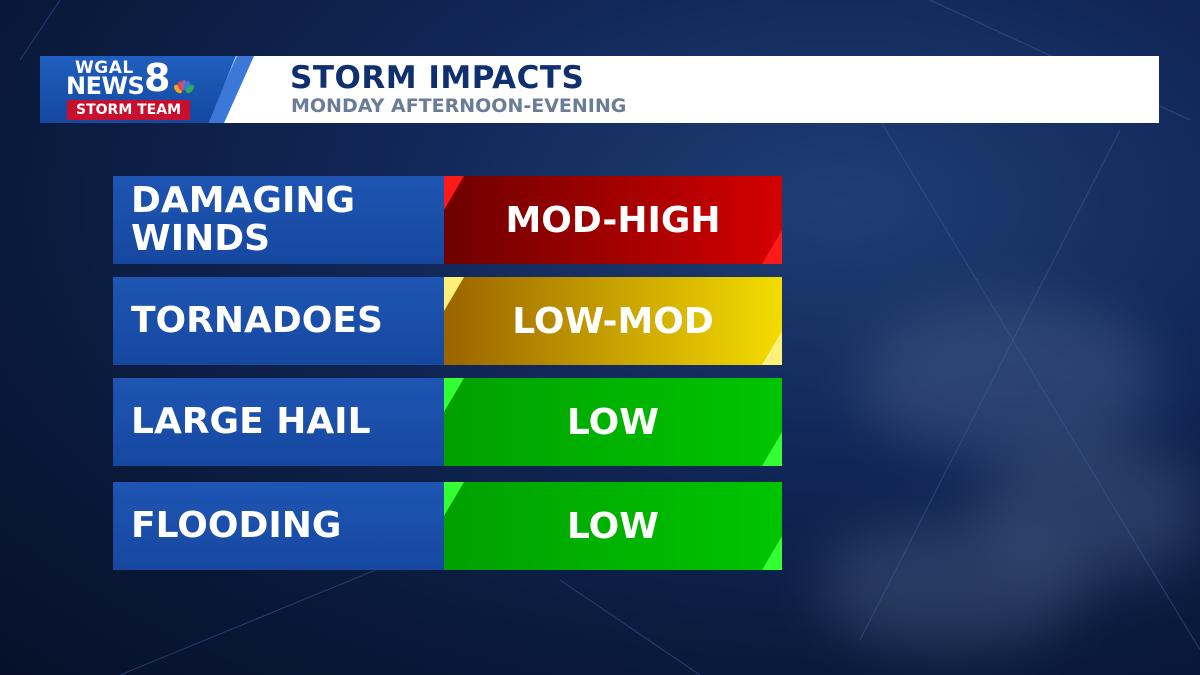 The height and width of the screenshot is (675, 1200). What do you see at coordinates (184, 87) in the screenshot?
I see `peacock-icon` at bounding box center [184, 87].